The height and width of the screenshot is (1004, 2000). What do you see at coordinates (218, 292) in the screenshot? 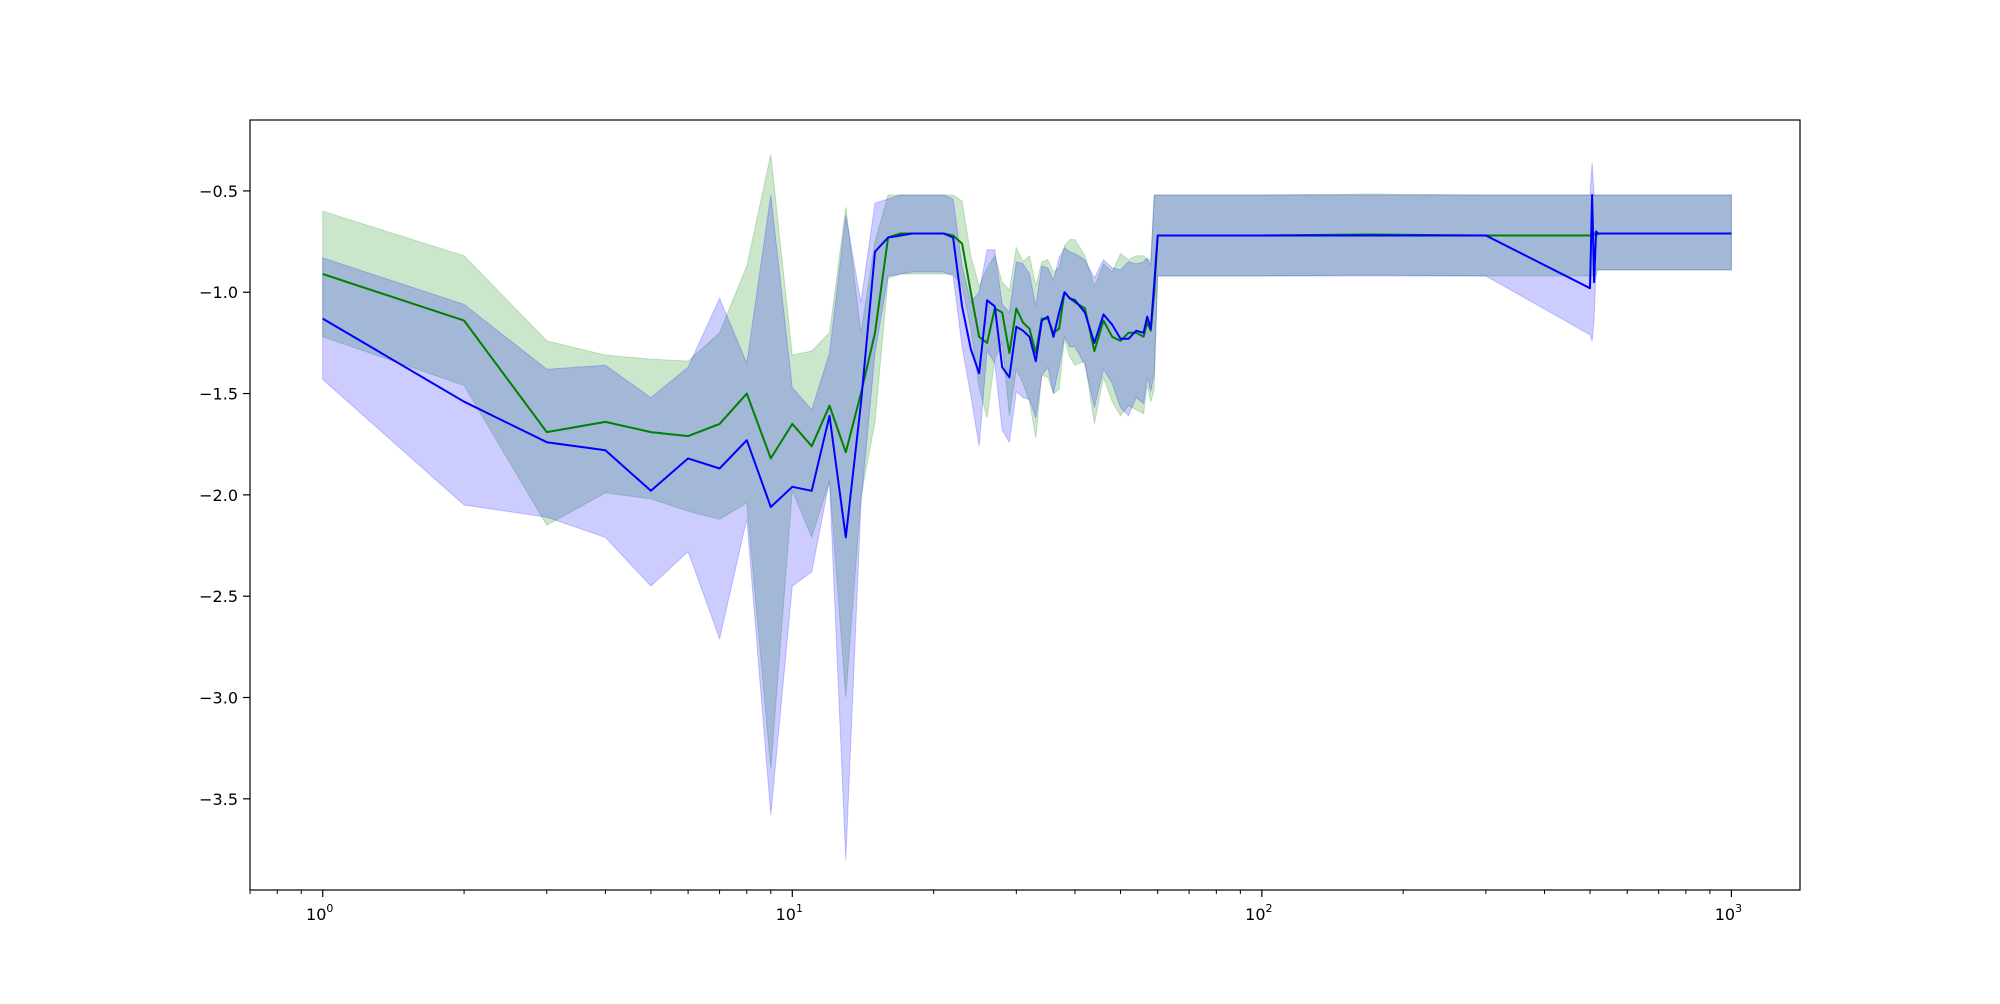
I see `y-tick-label: −1.0` at bounding box center [218, 292].